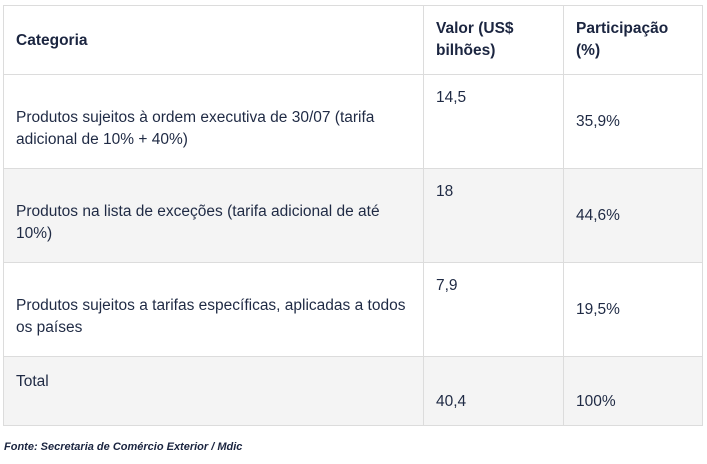  What do you see at coordinates (213, 391) in the screenshot?
I see `cell-categoria: Total` at bounding box center [213, 391].